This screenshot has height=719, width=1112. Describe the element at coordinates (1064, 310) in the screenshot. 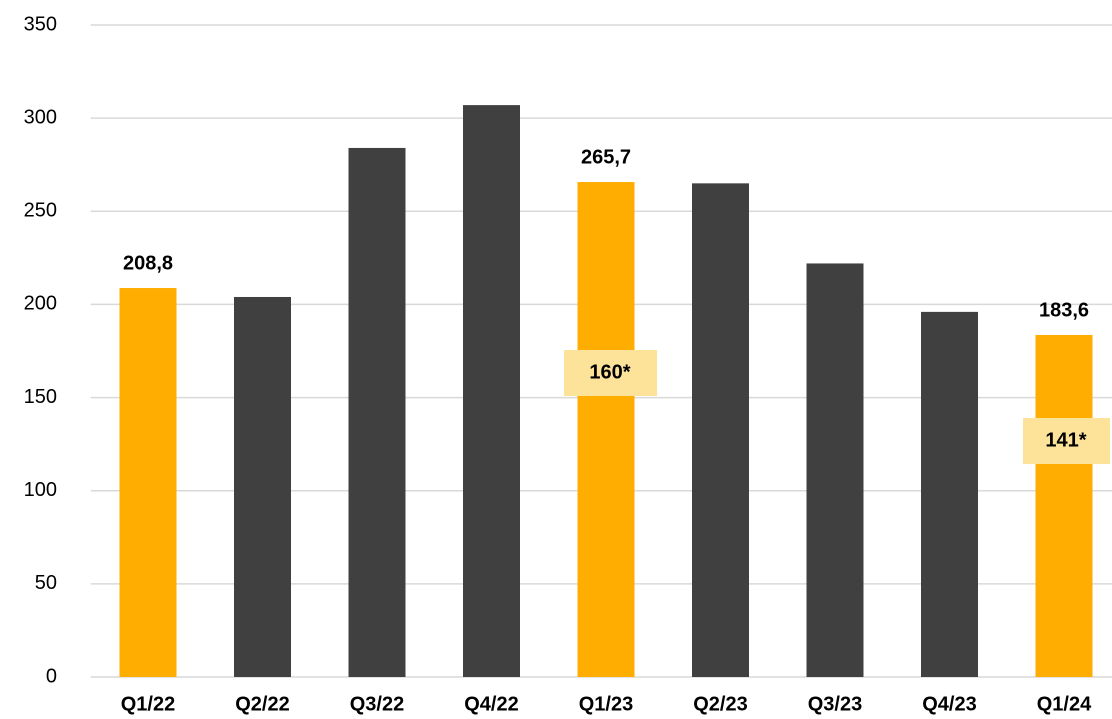

I see `value-label: 183,6` at that location.